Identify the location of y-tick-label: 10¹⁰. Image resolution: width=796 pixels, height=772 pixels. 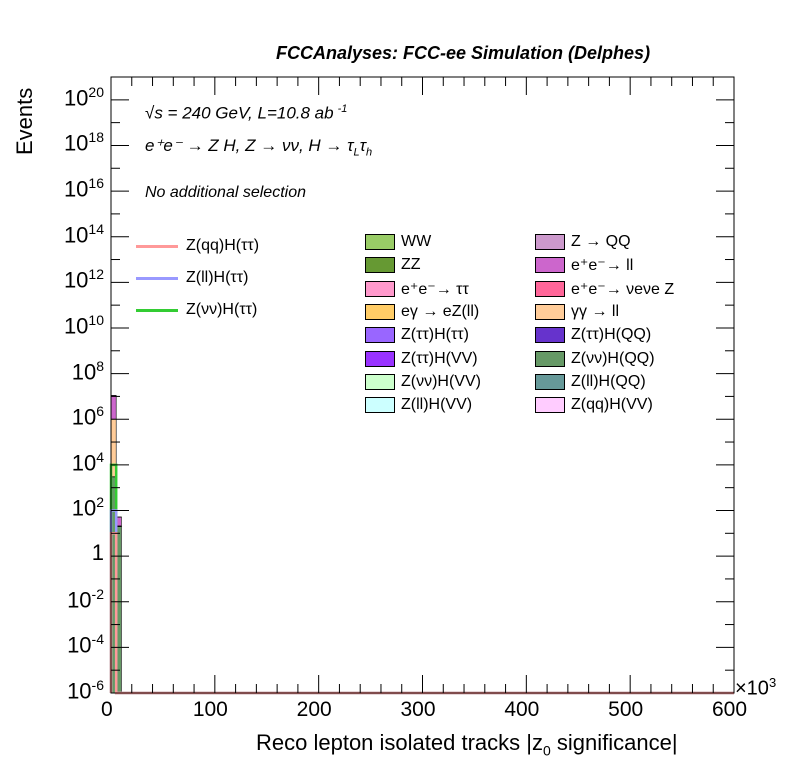
(84, 325).